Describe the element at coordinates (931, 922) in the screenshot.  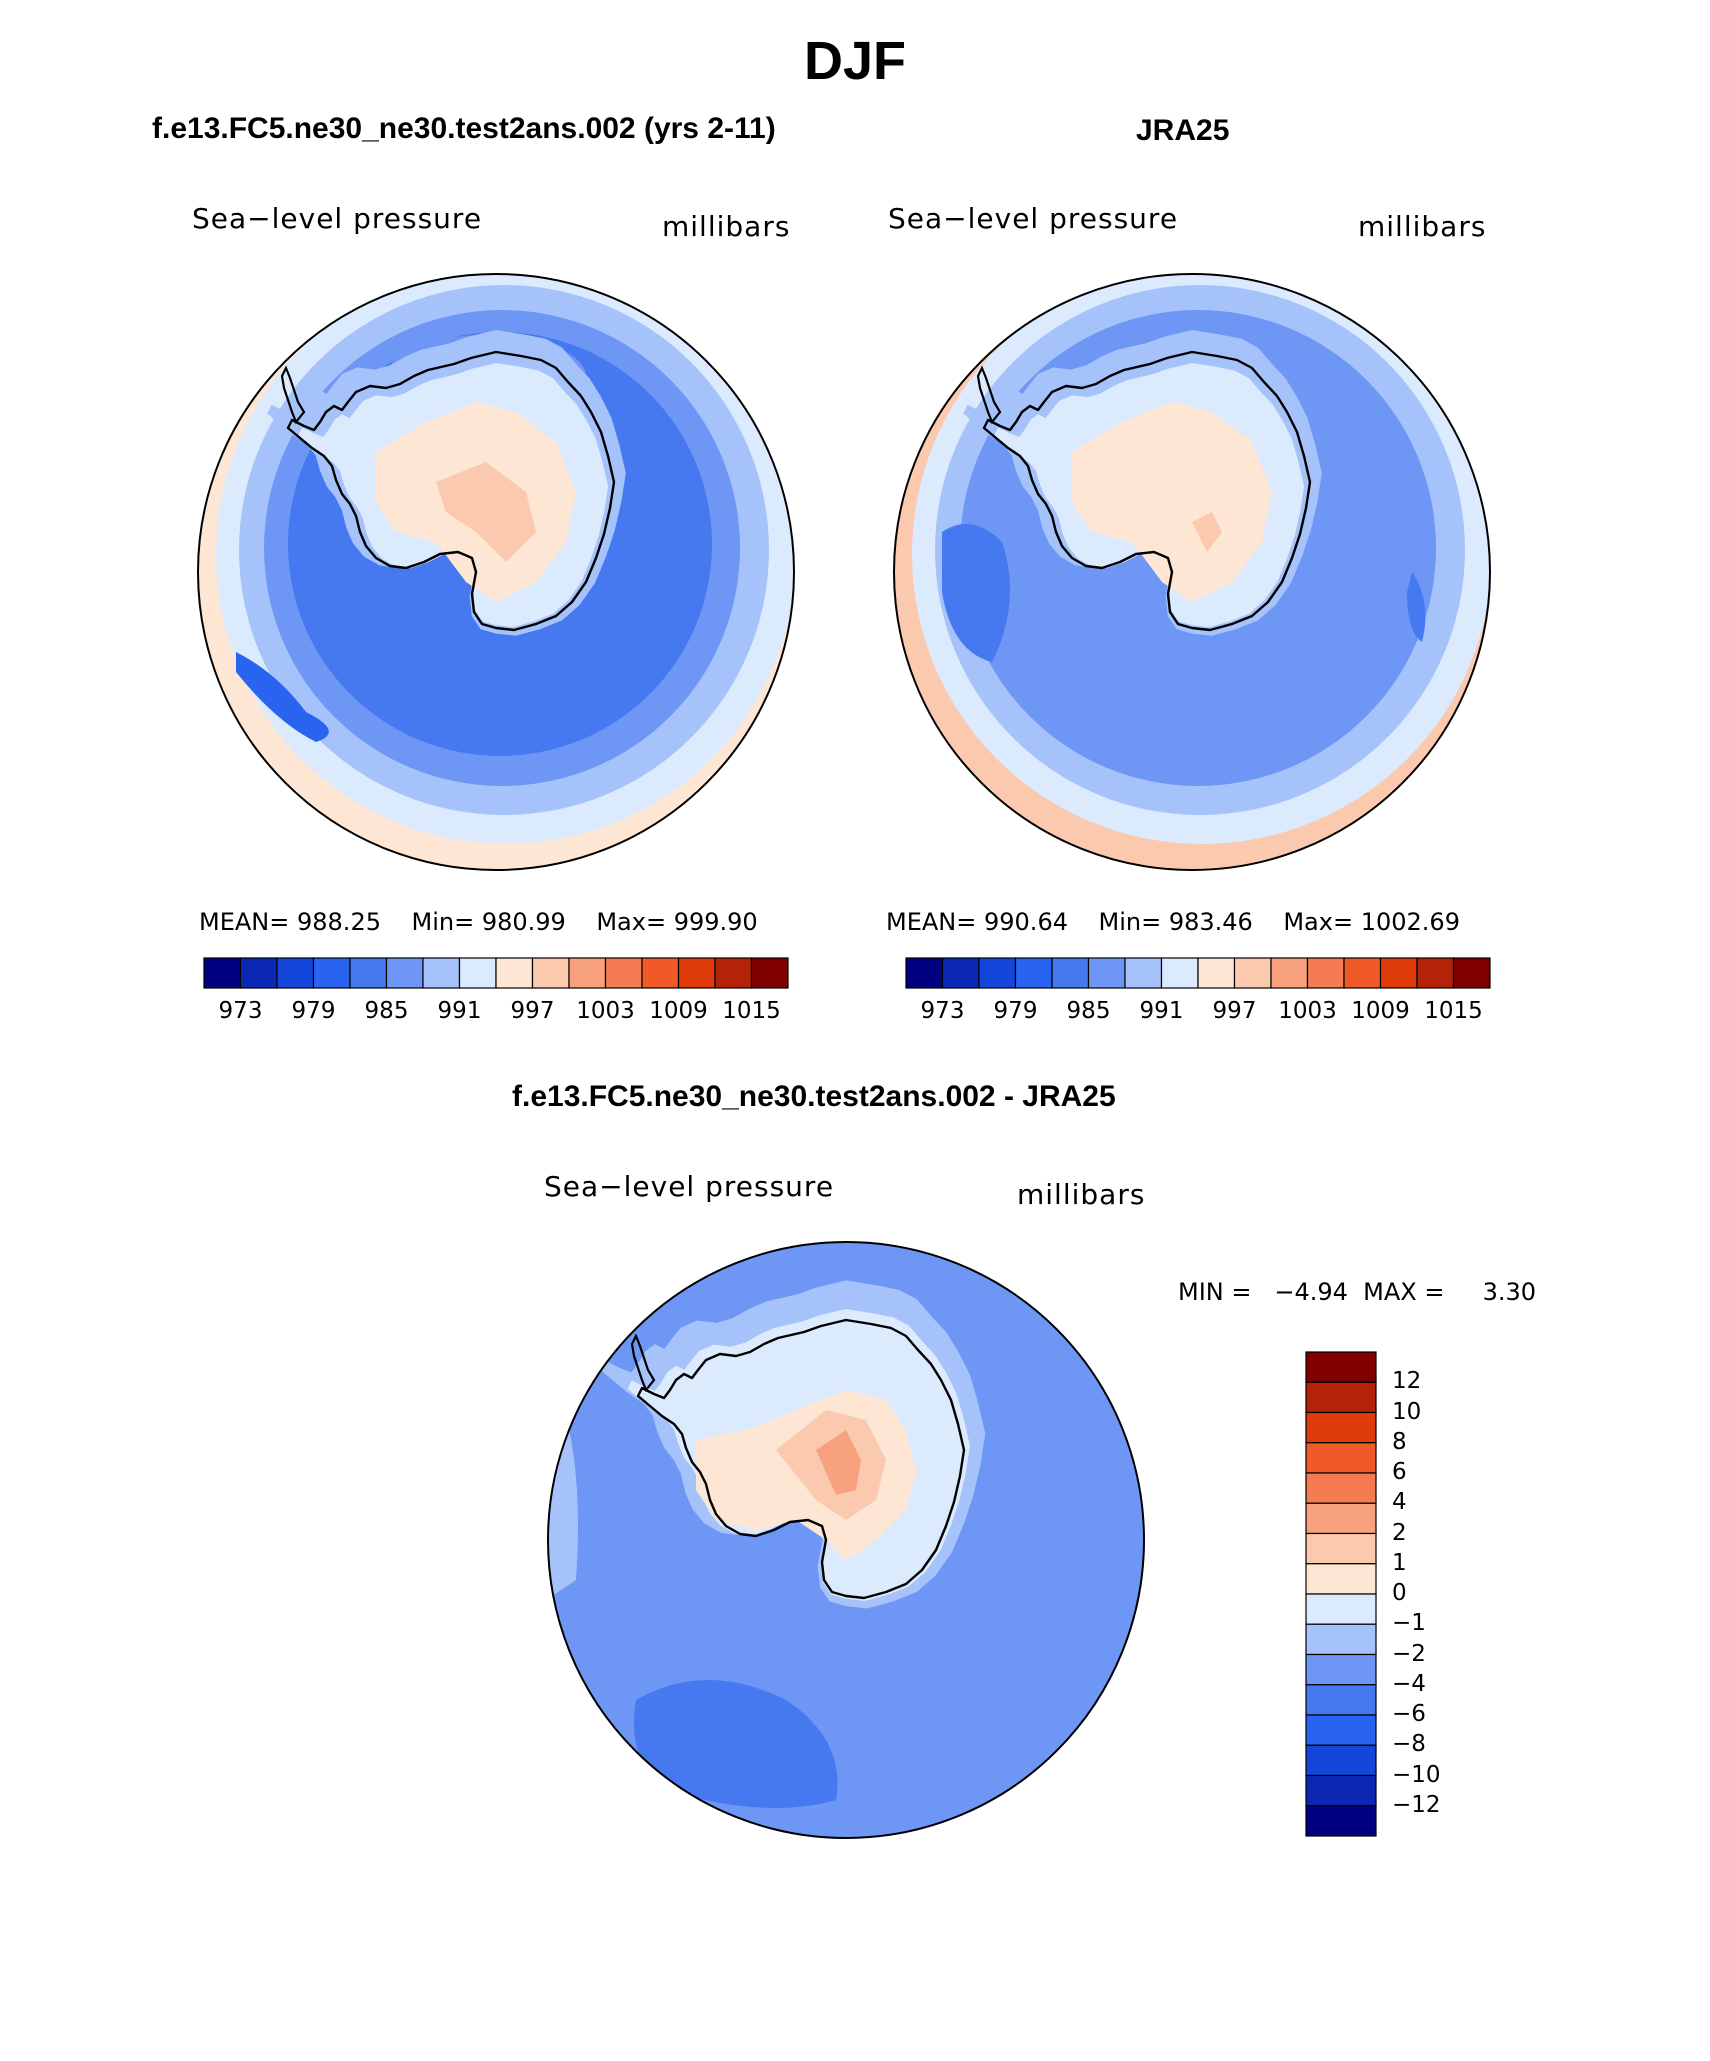
I see `obs-mean-label: MEAN=` at that location.